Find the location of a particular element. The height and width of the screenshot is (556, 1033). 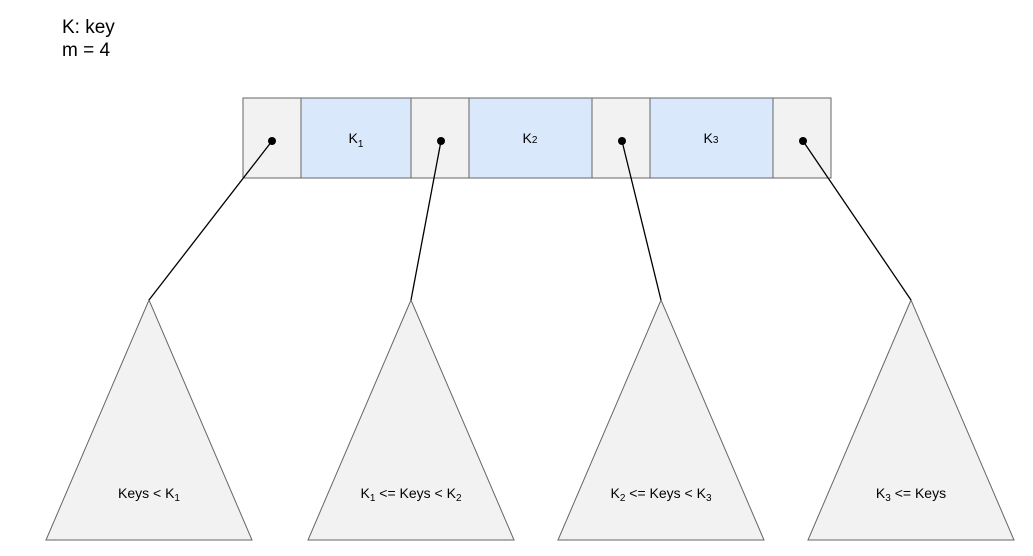

key-label-2: K2 is located at coordinates (530, 138).